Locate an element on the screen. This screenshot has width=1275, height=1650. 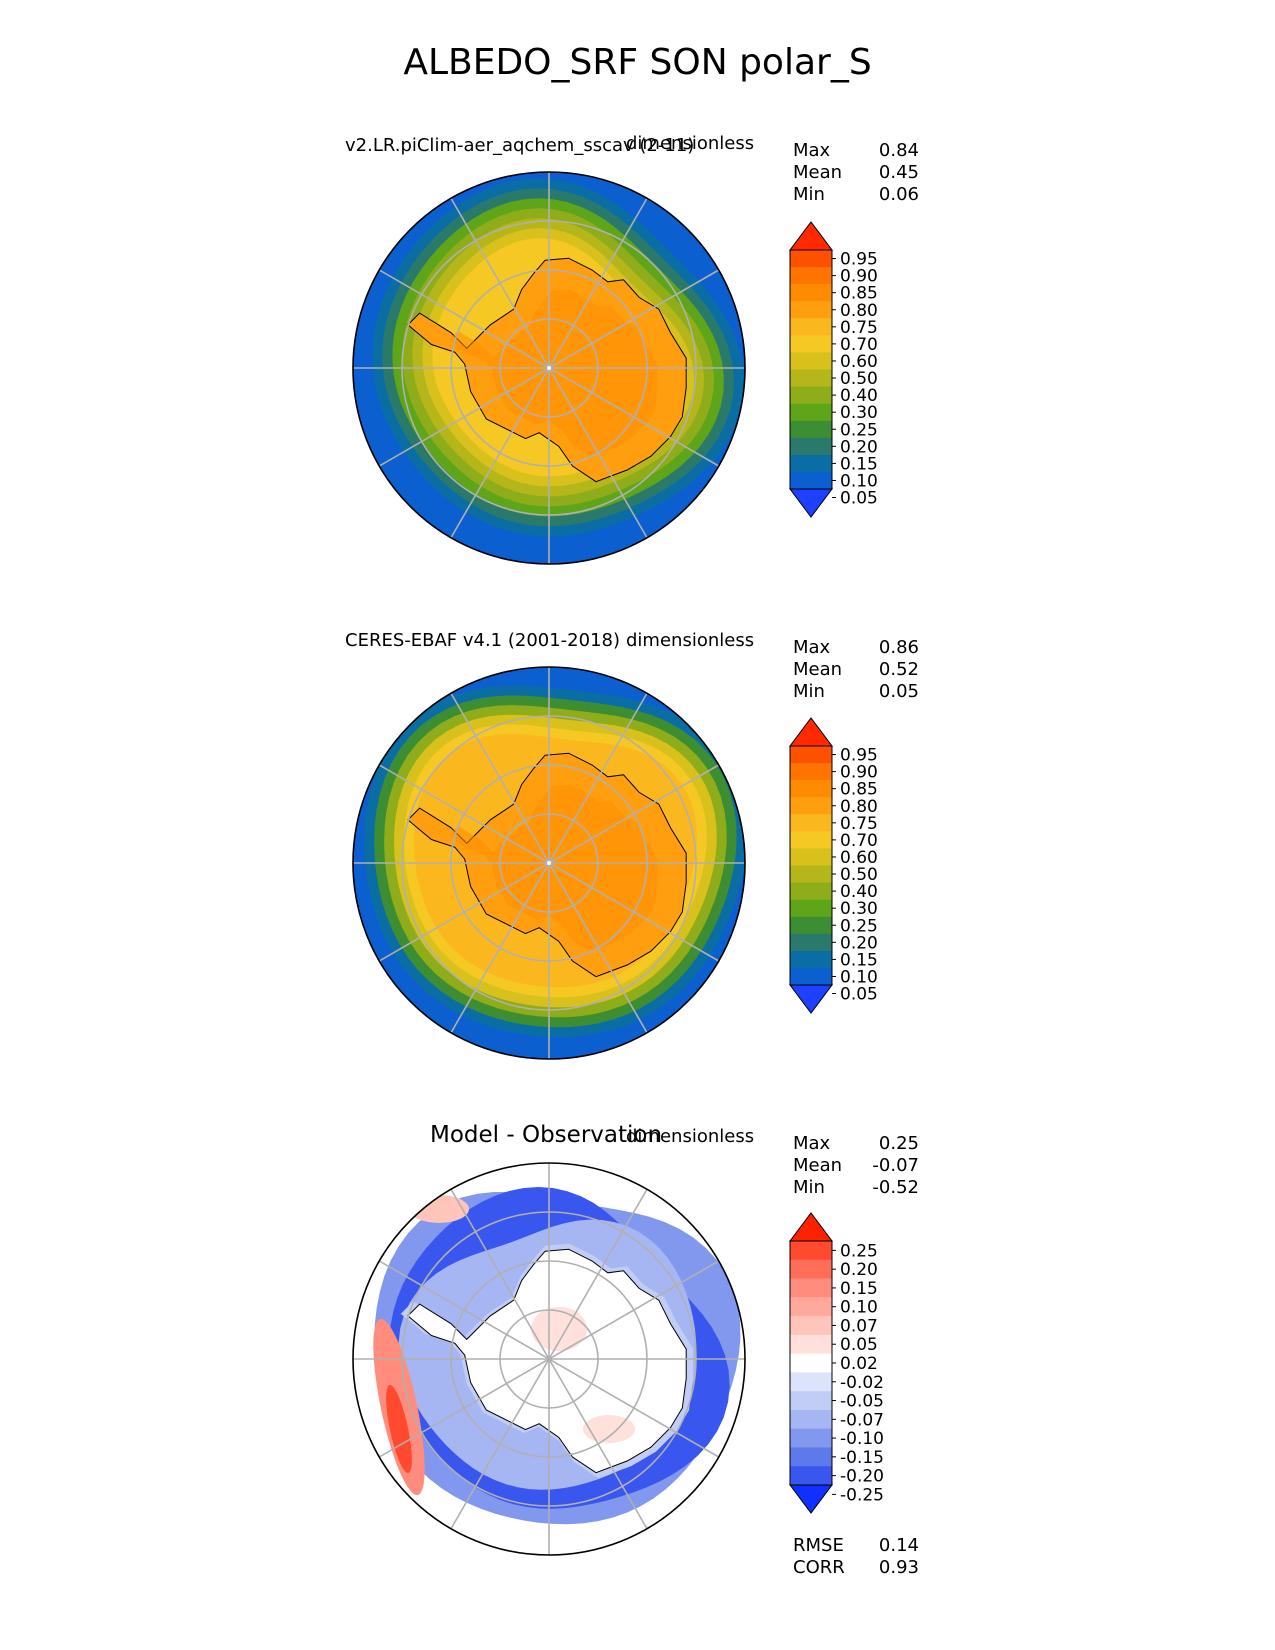
stat-value: 0.14 is located at coordinates (898, 1545).